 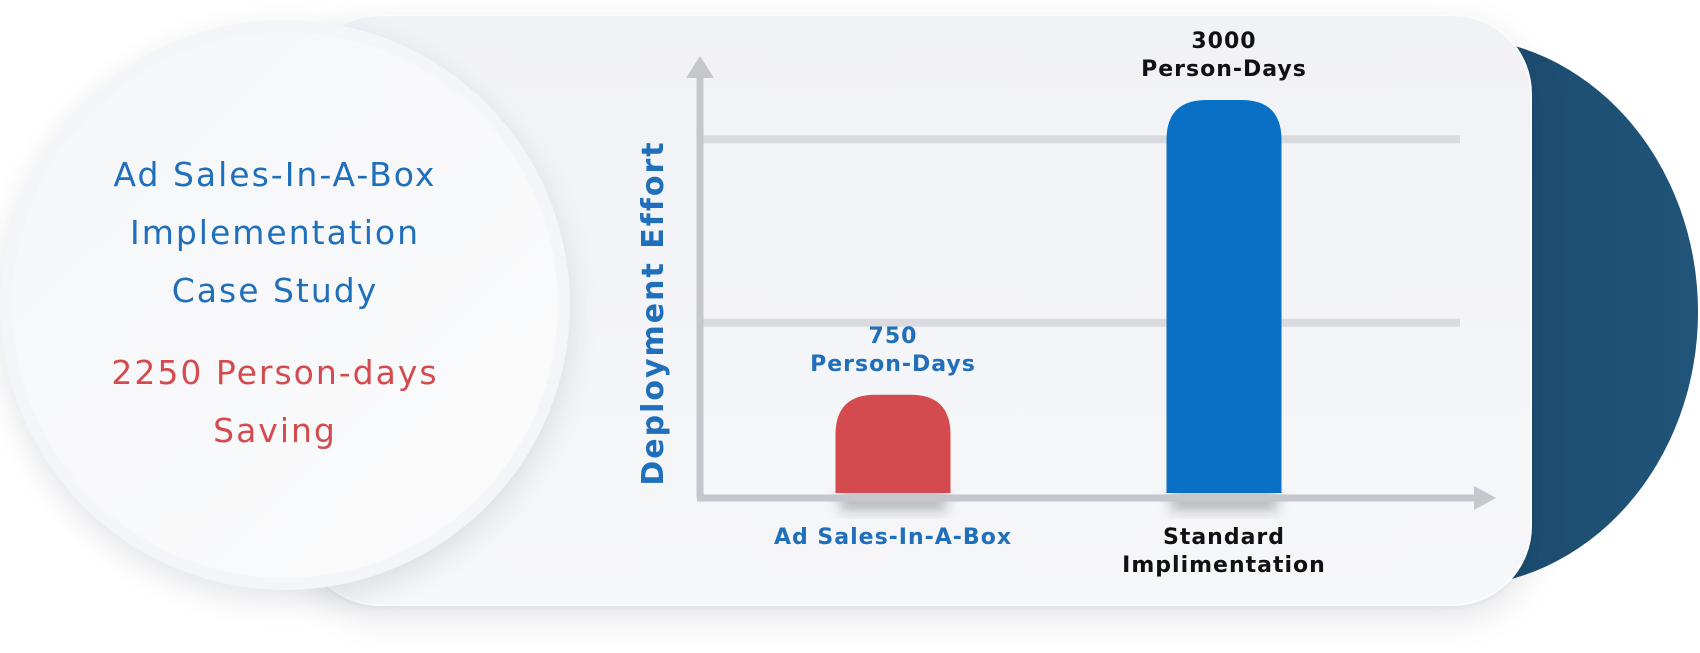 What do you see at coordinates (275, 232) in the screenshot?
I see `case-study-title-line-2: Implementation` at bounding box center [275, 232].